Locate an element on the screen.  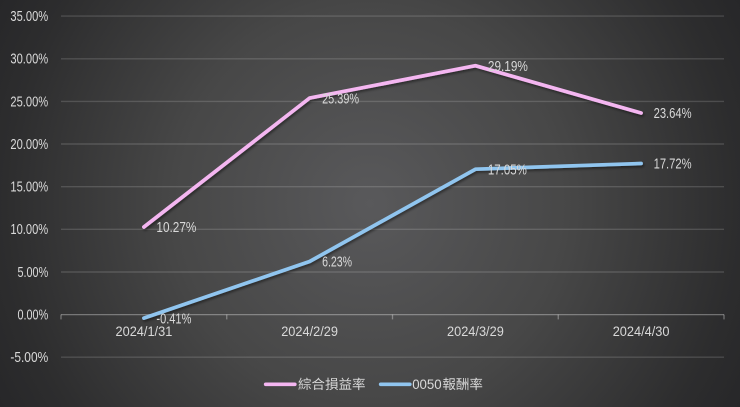
svg-text: 35.00% is located at coordinates (29, 17).